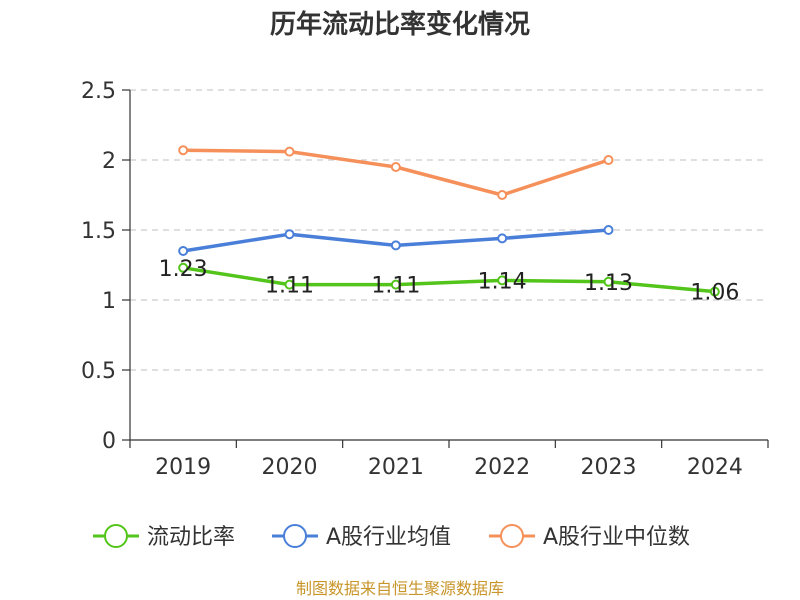 Image resolution: width=800 pixels, height=600 pixels. I want to click on y-tick-label: 0, so click(109, 441).